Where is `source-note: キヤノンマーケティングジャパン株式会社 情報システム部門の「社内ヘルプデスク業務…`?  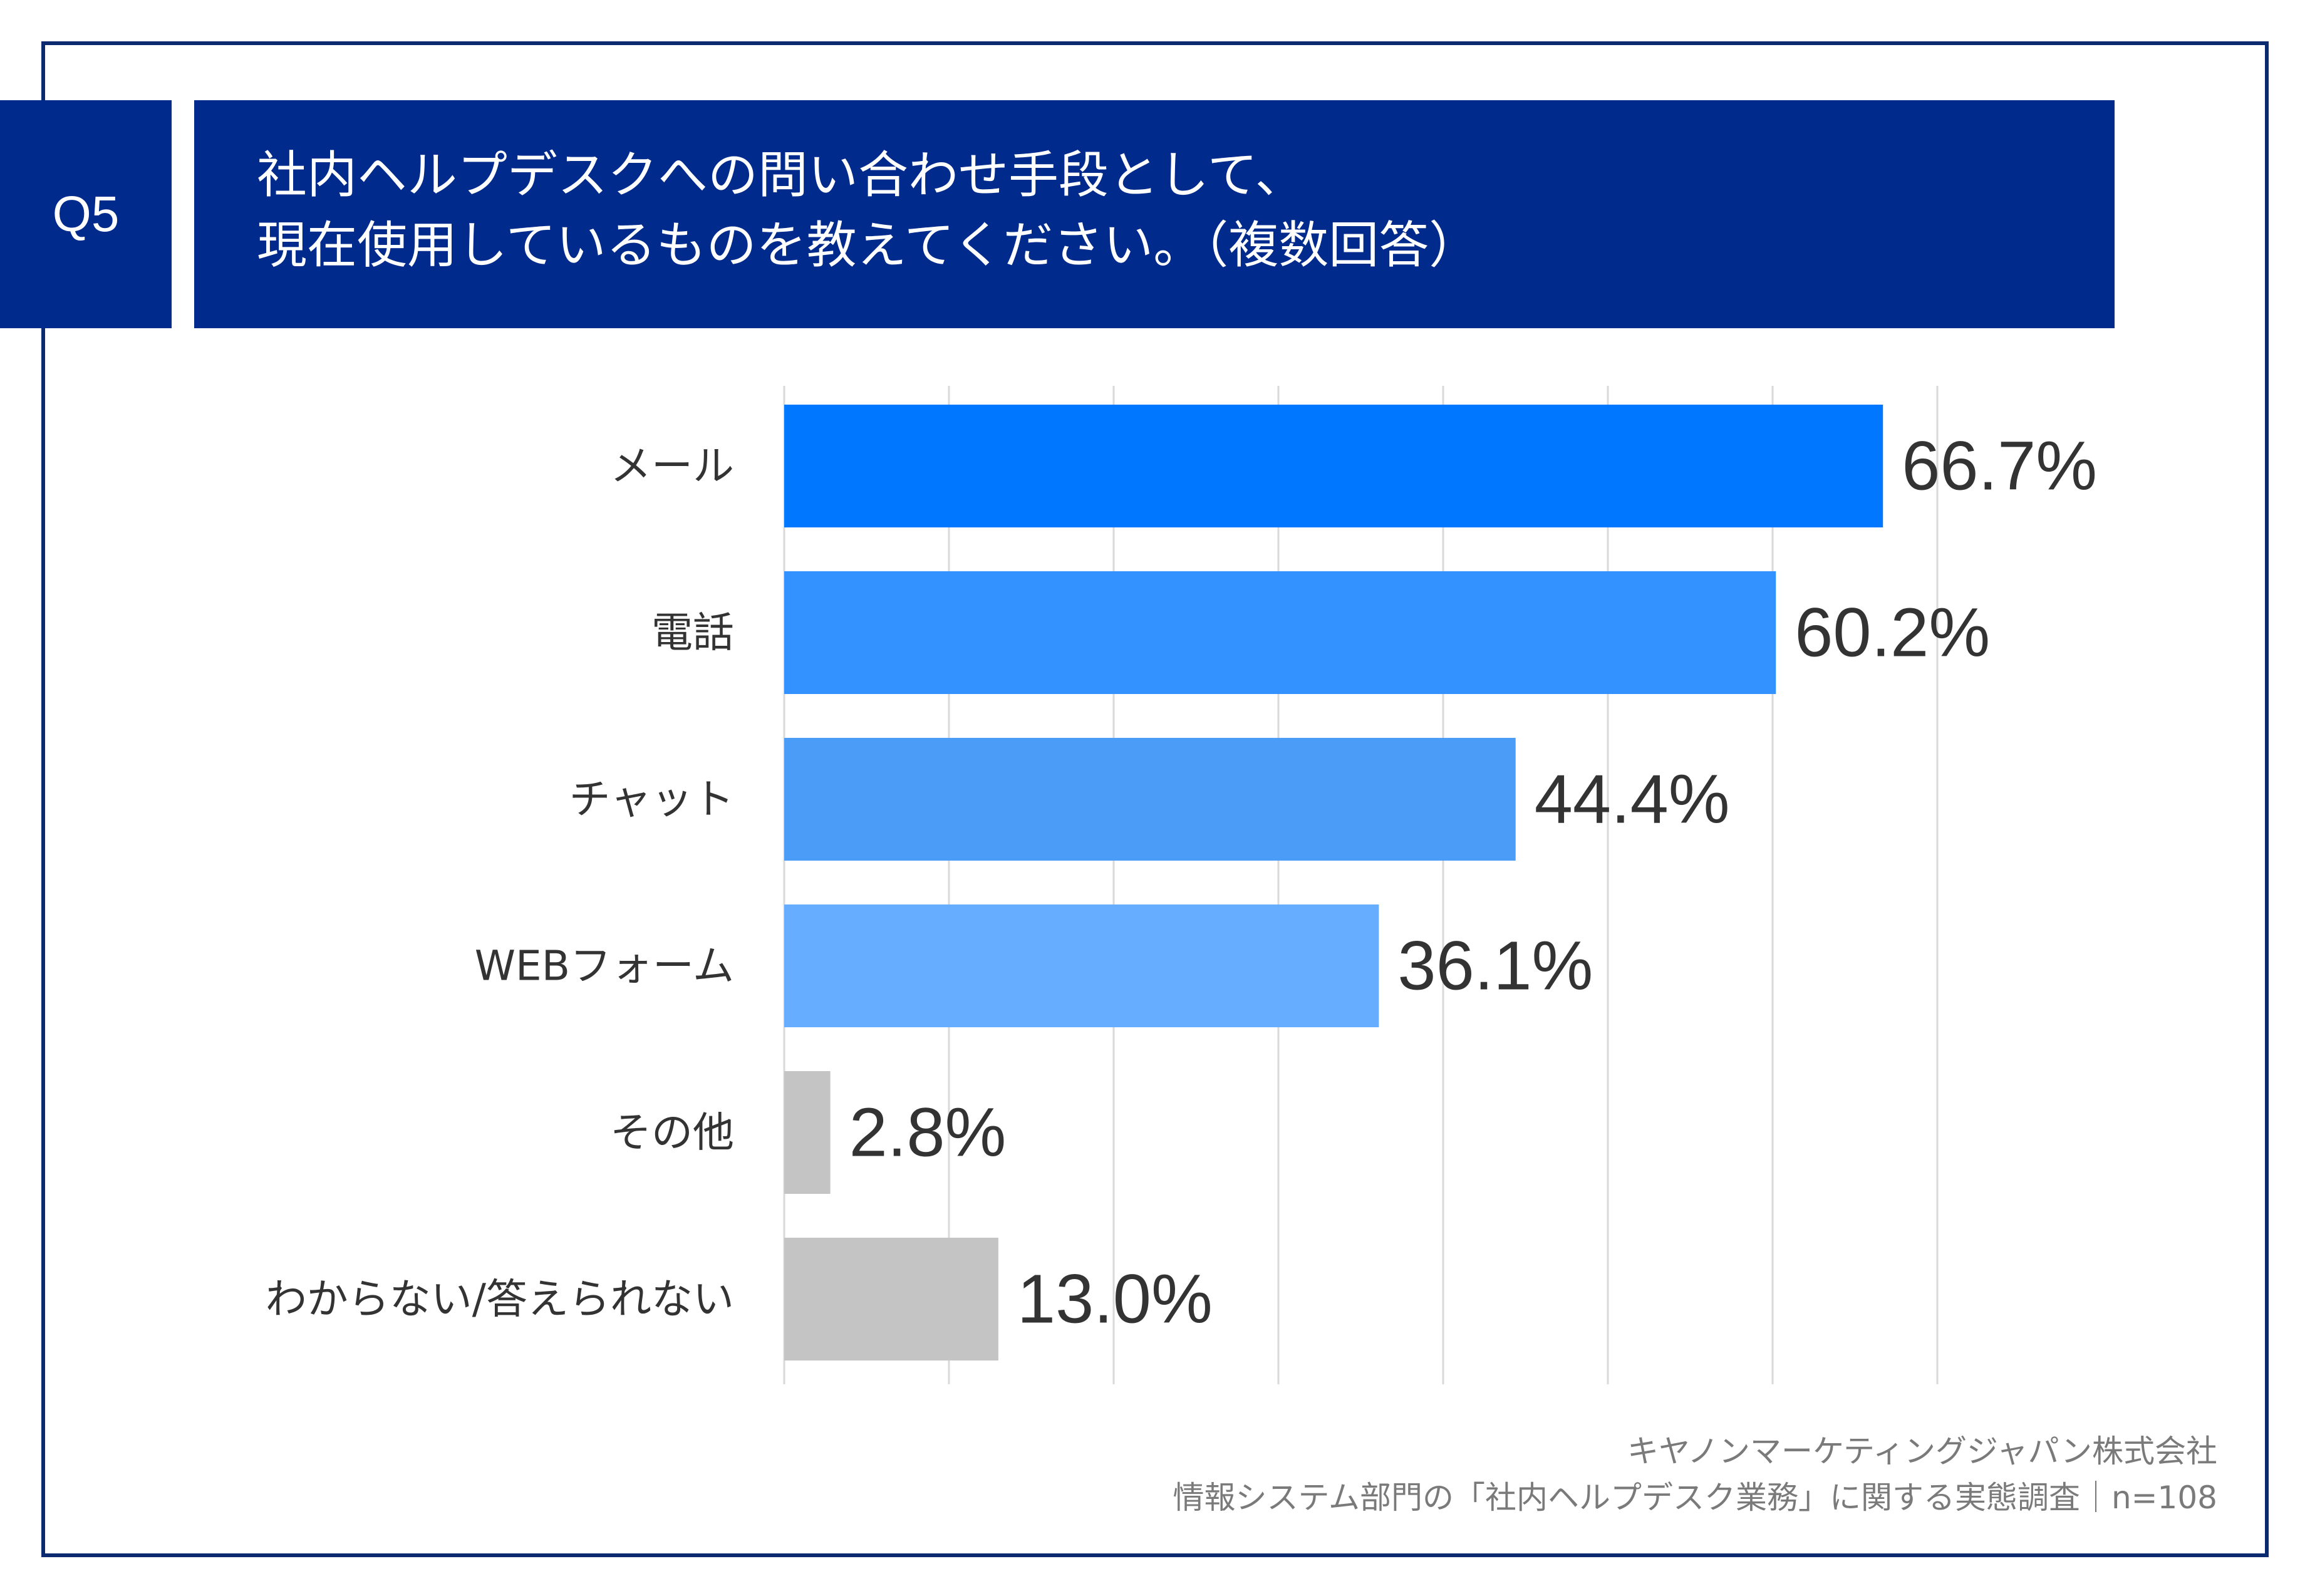
source-note: キヤノンマーケティングジャパン株式会社 情報システム部門の「社内ヘルプデスク業務… is located at coordinates (1695, 1474).